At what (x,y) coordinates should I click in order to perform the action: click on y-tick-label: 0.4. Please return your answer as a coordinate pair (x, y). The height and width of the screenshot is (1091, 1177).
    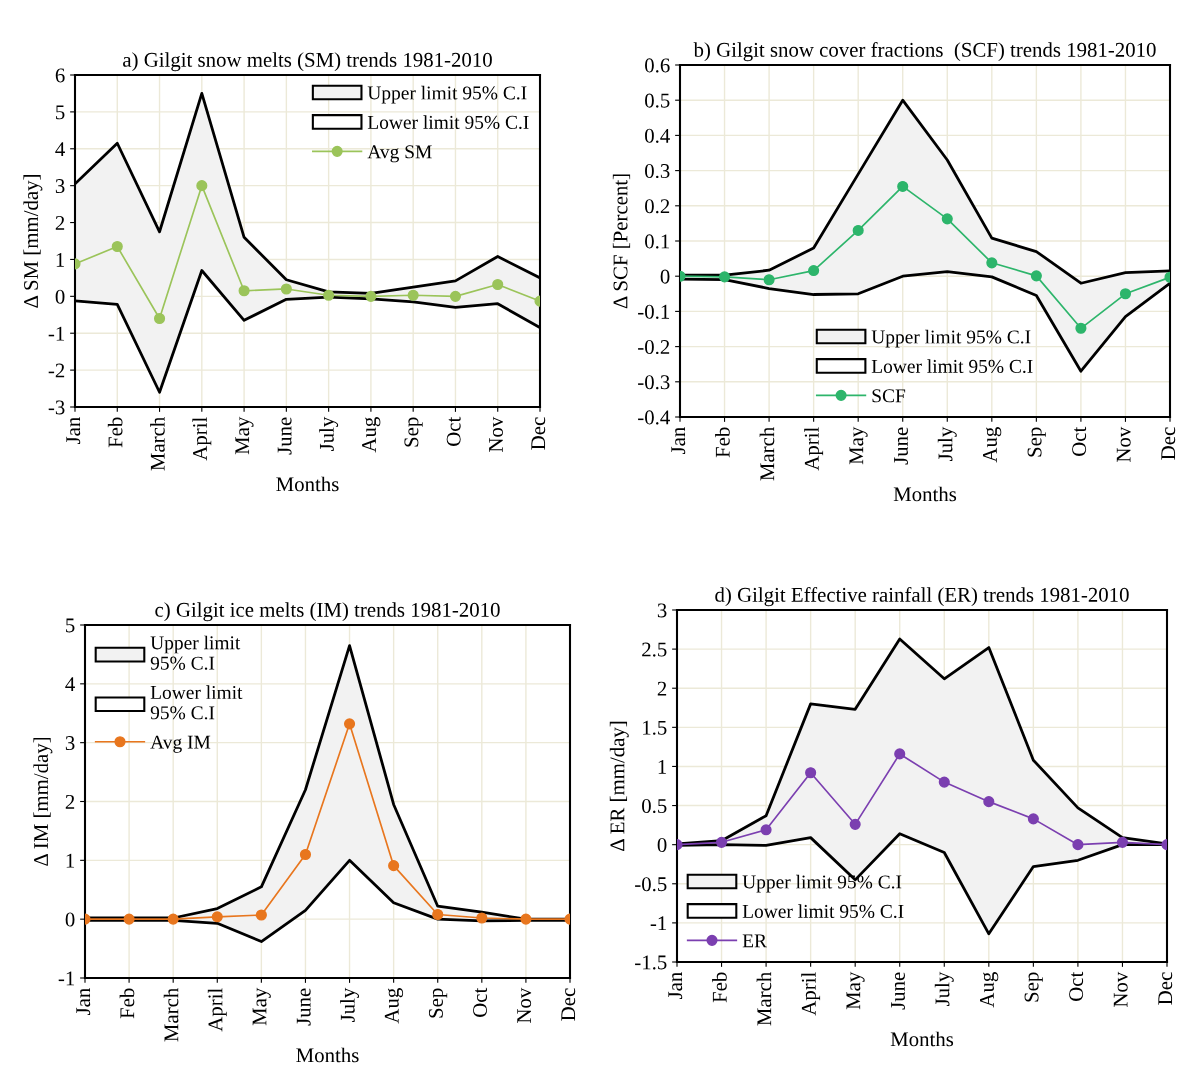
    Looking at the image, I should click on (657, 135).